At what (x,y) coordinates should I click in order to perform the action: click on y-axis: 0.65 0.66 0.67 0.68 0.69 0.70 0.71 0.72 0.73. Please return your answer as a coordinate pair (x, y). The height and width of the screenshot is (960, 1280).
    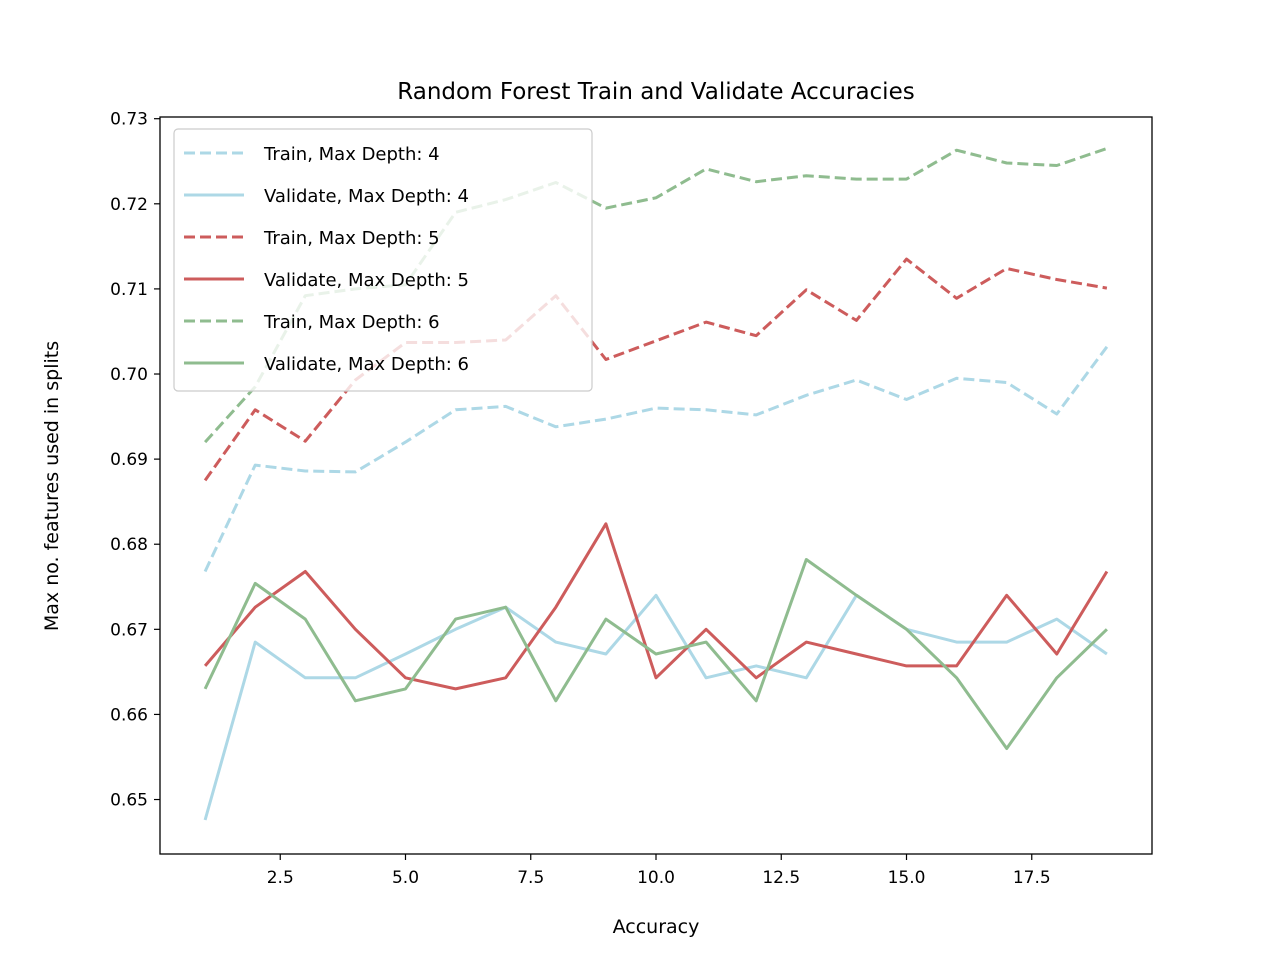
    Looking at the image, I should click on (135, 460).